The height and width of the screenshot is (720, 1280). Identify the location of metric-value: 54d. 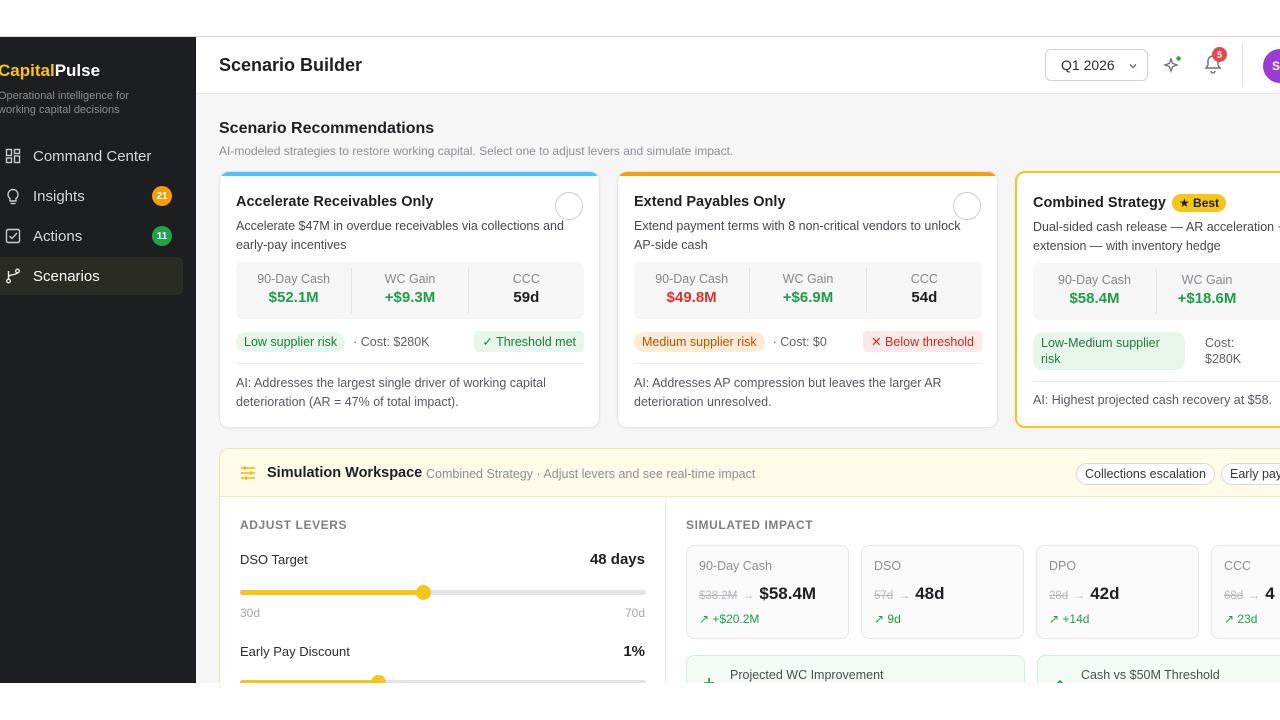
(924, 297).